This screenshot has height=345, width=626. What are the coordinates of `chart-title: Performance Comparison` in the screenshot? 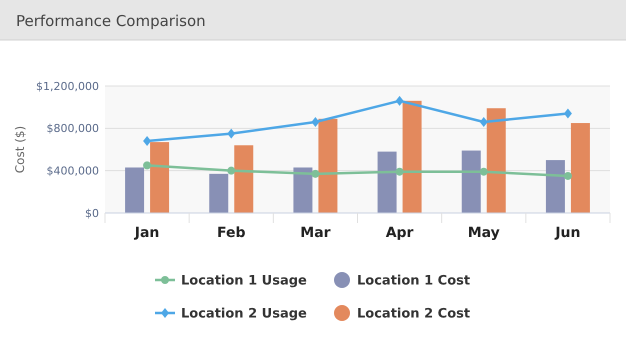 It's located at (111, 21).